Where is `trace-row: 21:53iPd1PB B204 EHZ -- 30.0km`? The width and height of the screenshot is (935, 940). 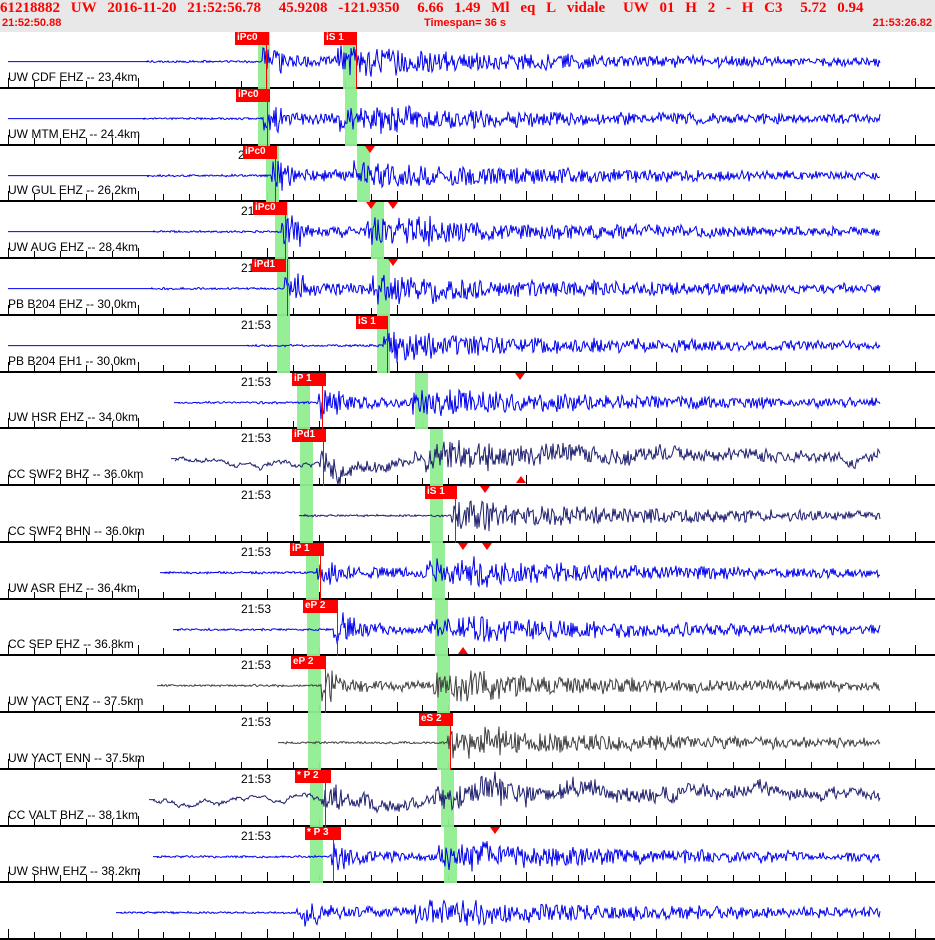
trace-row: 21:53iPd1PB B204 EHZ -- 30.0km is located at coordinates (467, 287).